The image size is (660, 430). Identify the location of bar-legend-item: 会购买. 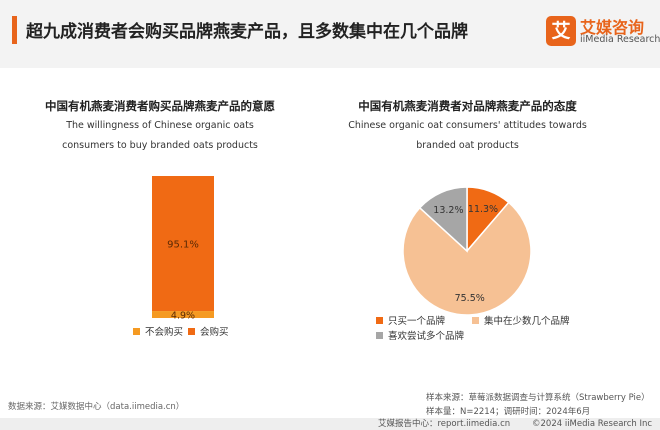
(208, 331).